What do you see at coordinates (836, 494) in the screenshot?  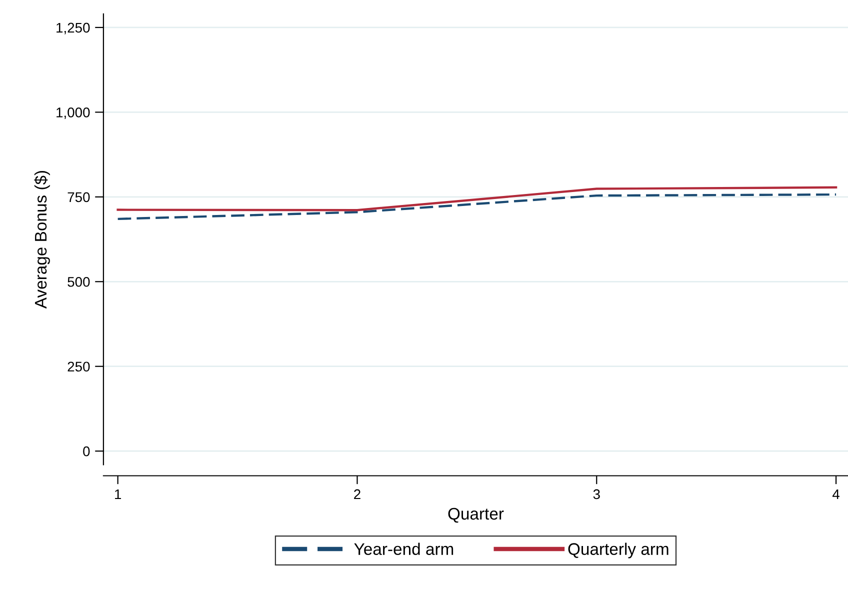 I see `x-tick-label: 4` at bounding box center [836, 494].